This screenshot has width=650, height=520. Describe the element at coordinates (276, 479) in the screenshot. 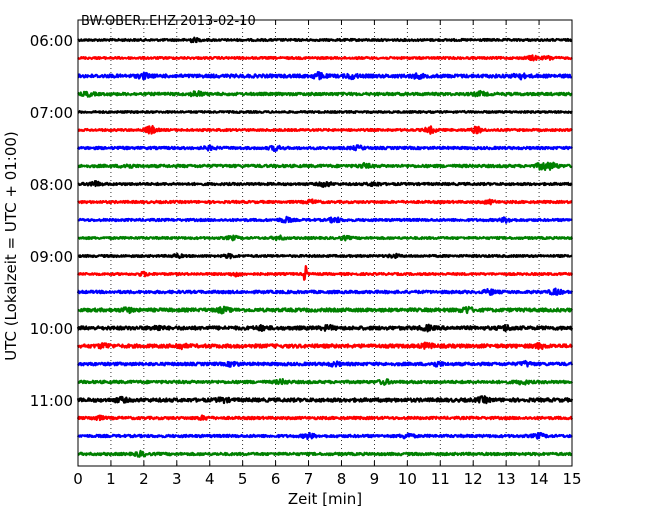

I see `x-tick-label: 6` at that location.